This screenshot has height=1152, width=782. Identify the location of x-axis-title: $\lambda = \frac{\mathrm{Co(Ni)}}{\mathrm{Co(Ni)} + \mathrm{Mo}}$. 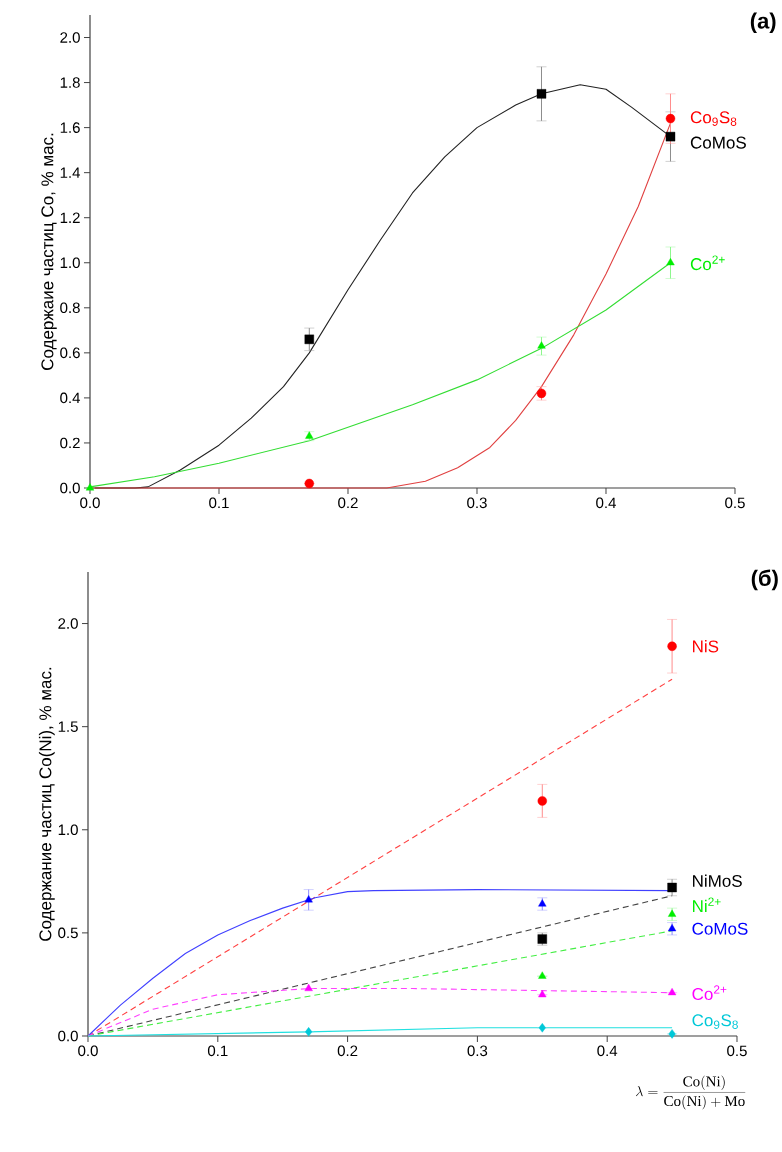
(690, 1092).